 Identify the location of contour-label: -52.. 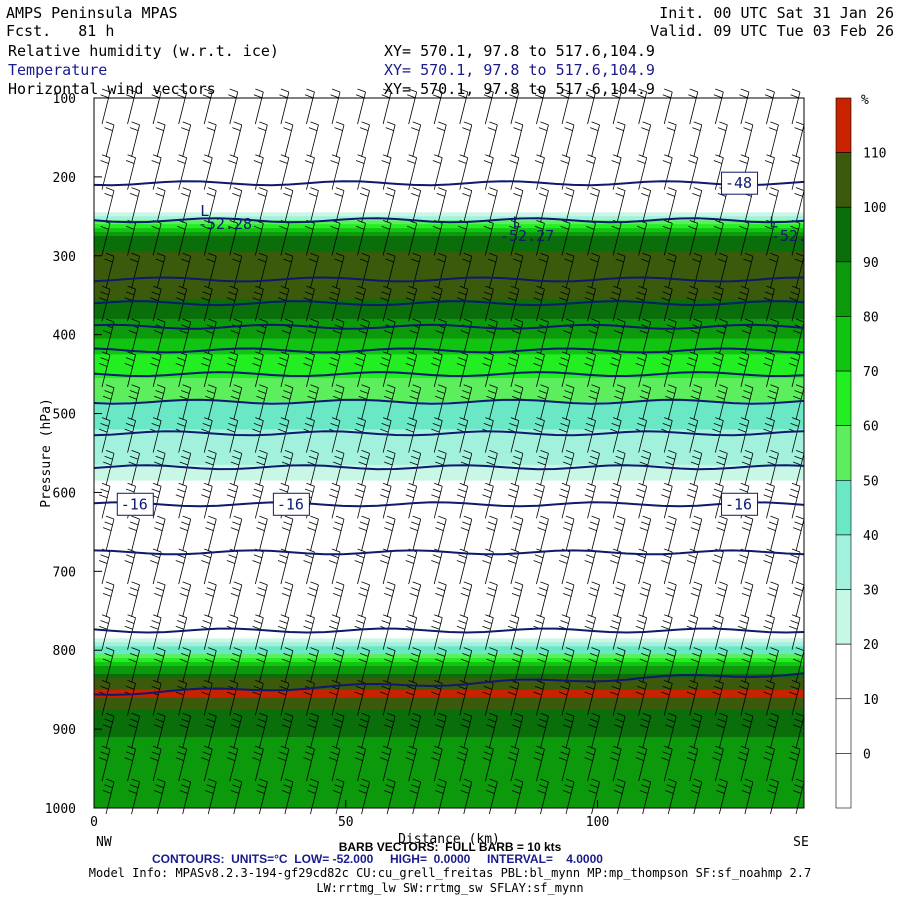
(789, 236).